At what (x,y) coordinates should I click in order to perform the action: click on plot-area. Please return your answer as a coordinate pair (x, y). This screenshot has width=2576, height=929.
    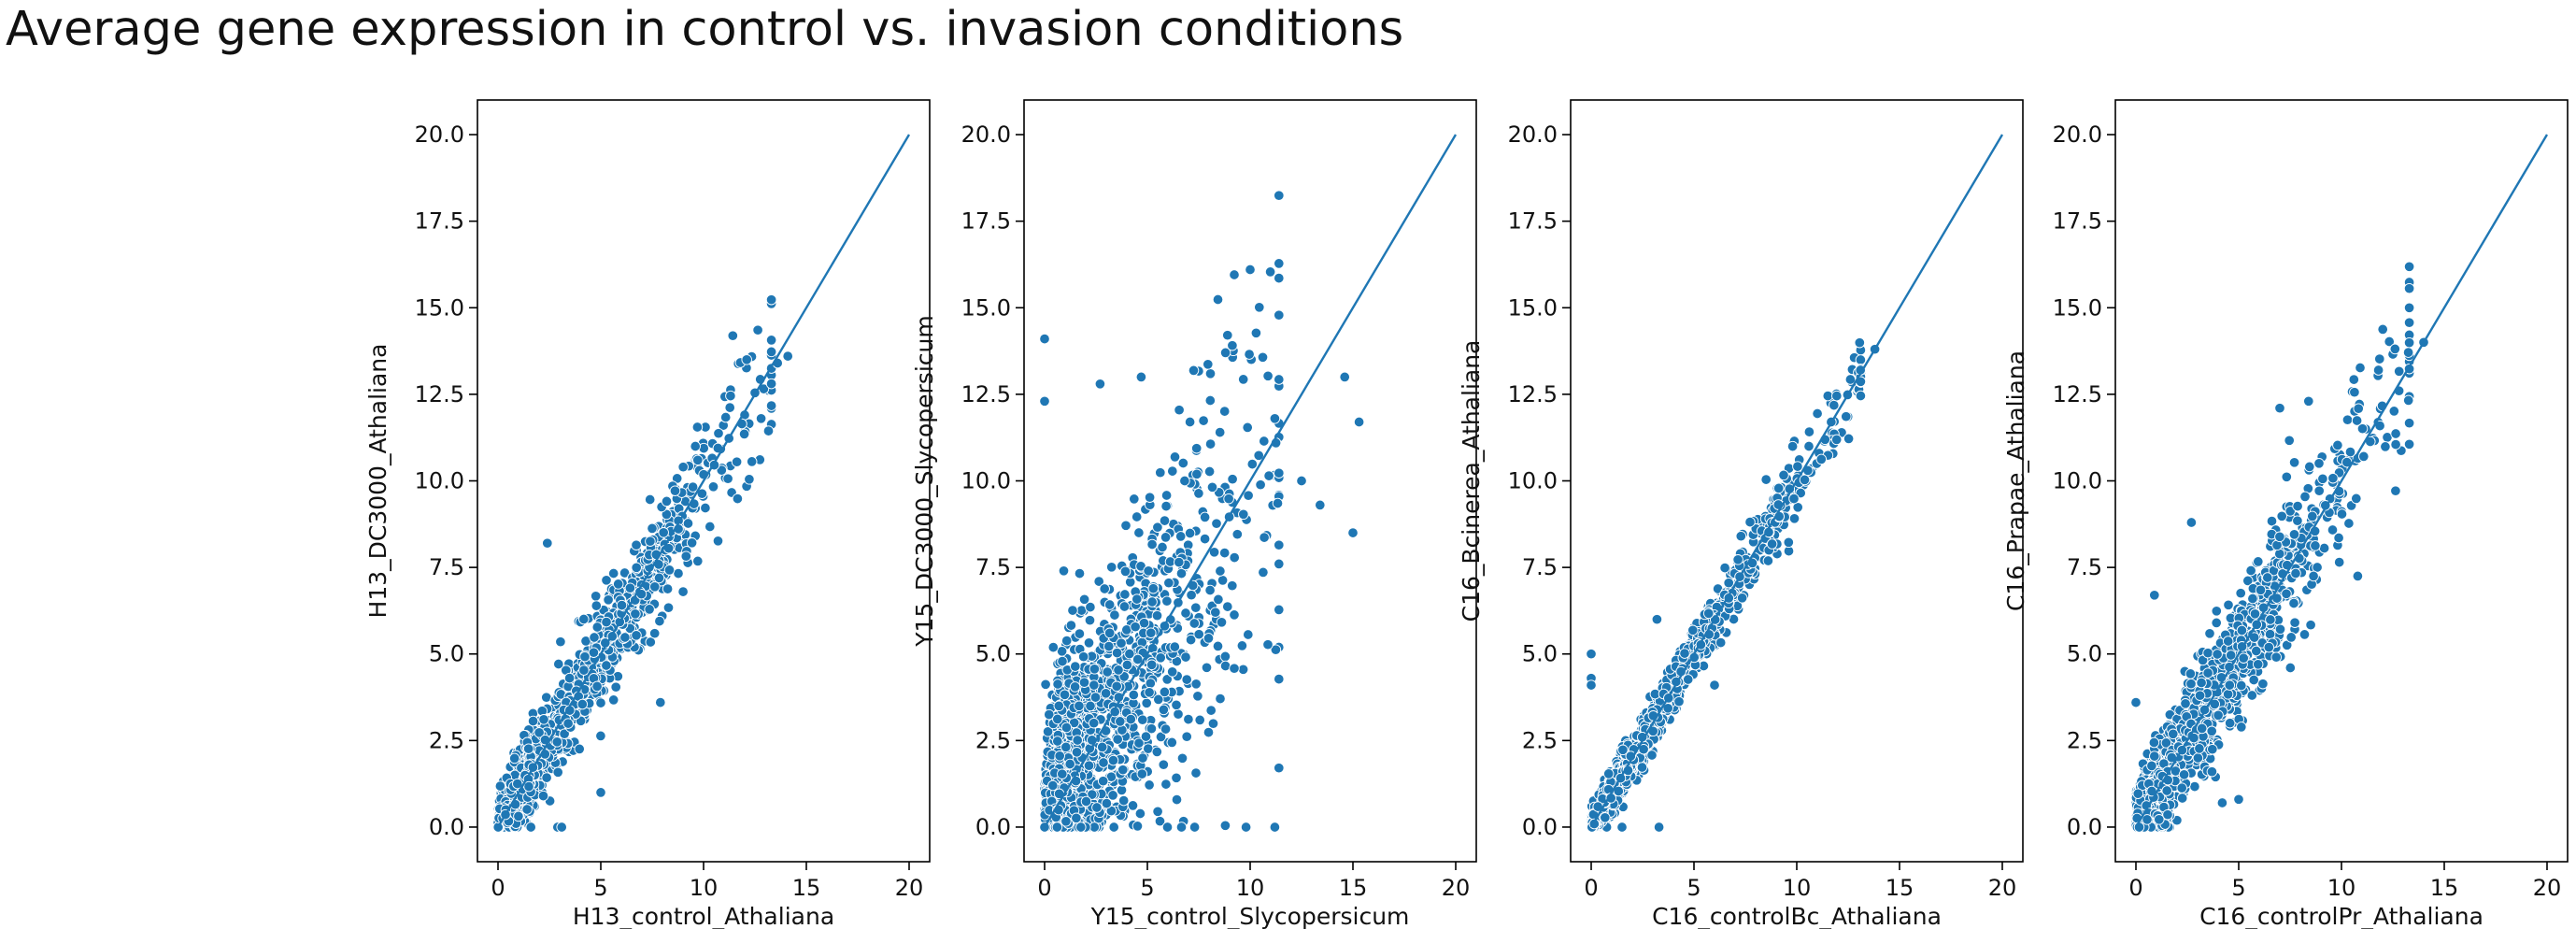
    Looking at the image, I should click on (1734, 584).